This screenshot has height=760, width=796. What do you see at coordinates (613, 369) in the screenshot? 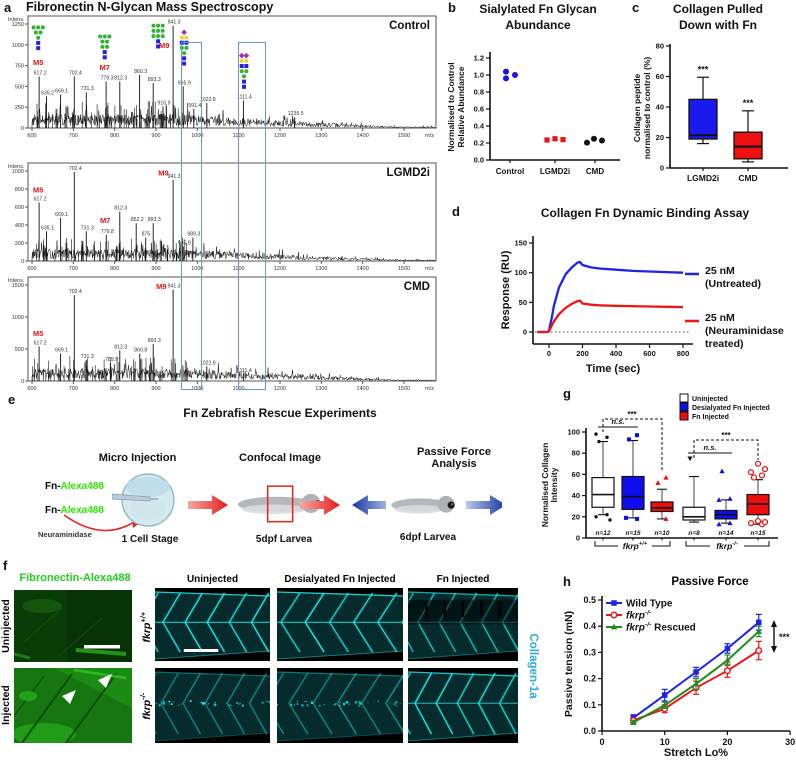
I see `svg-text: Time (sec)` at bounding box center [613, 369].